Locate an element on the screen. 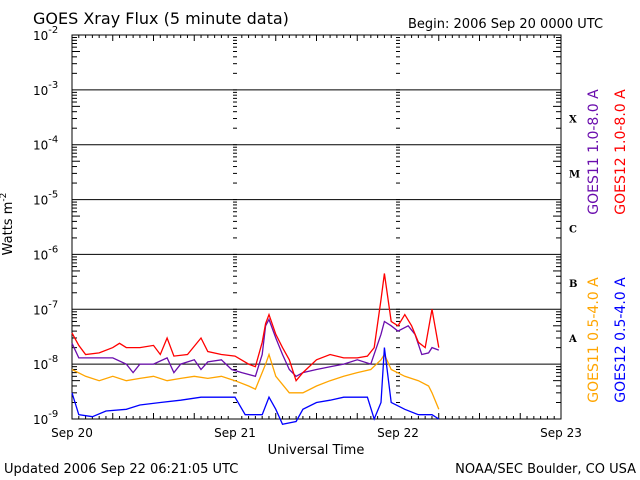 Image resolution: width=640 pixels, height=480 pixels. y-tick-label: 10⁻³ is located at coordinates (45, 89).